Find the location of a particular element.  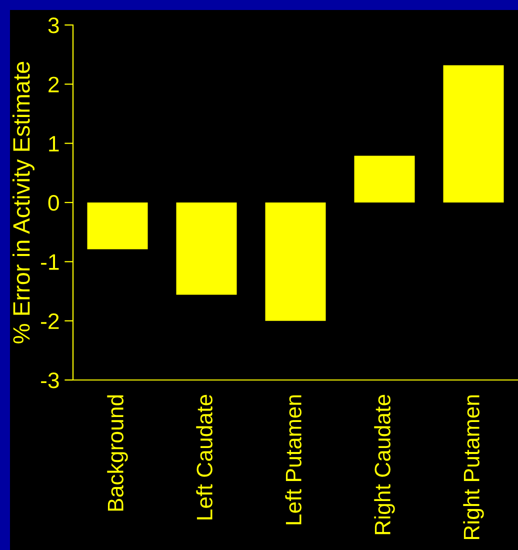

y-tick-label: 1 is located at coordinates (54, 144).